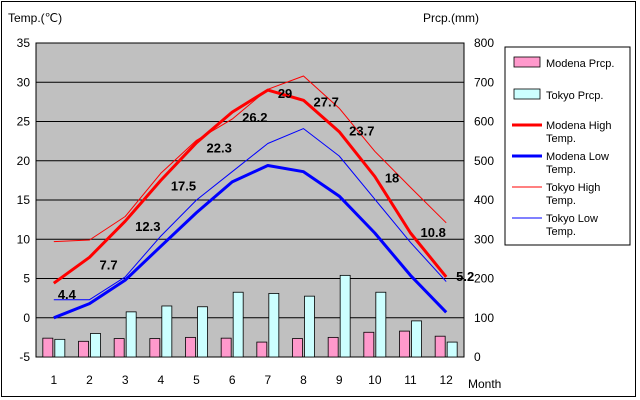 The width and height of the screenshot is (640, 400). Describe the element at coordinates (574, 96) in the screenshot. I see `legend-tokyo-prcp-label: Tokyo Prcp.` at that location.